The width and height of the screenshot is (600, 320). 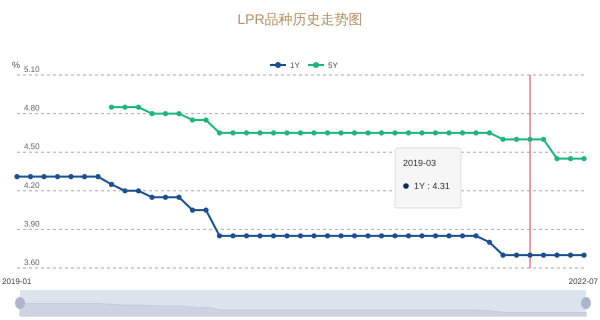 I want to click on y-tick-label: 4.50, so click(x=32, y=147).